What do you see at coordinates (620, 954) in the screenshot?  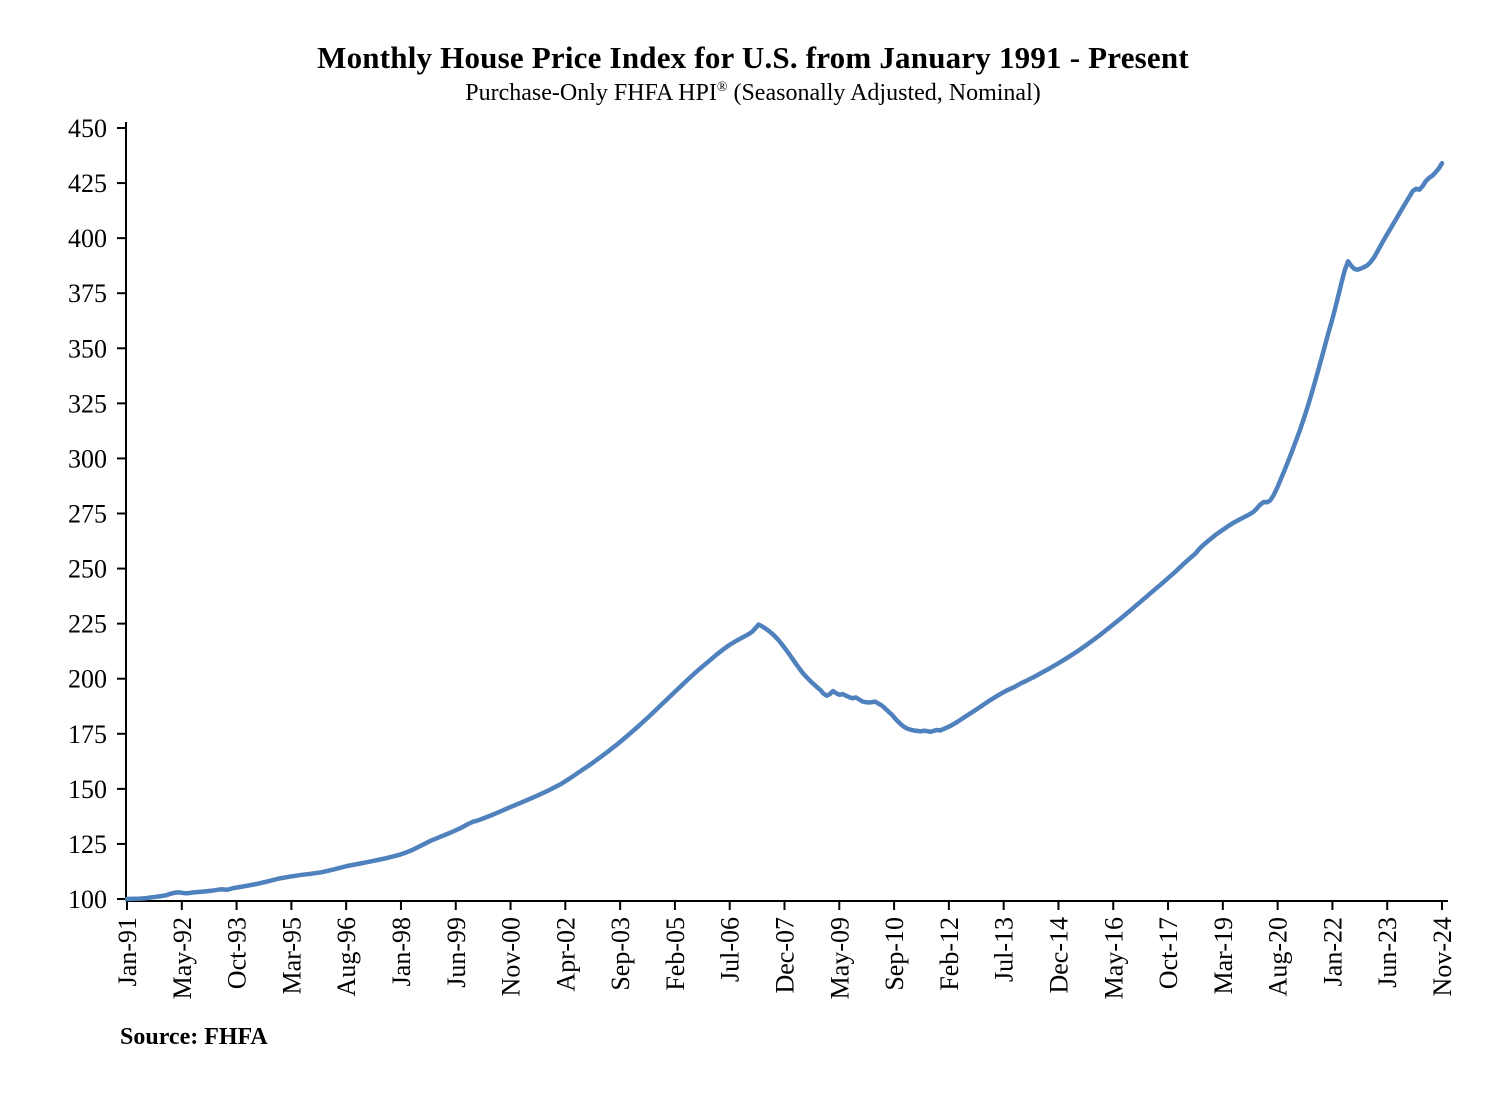 I see `x-tick-label: Sep-03` at bounding box center [620, 954].